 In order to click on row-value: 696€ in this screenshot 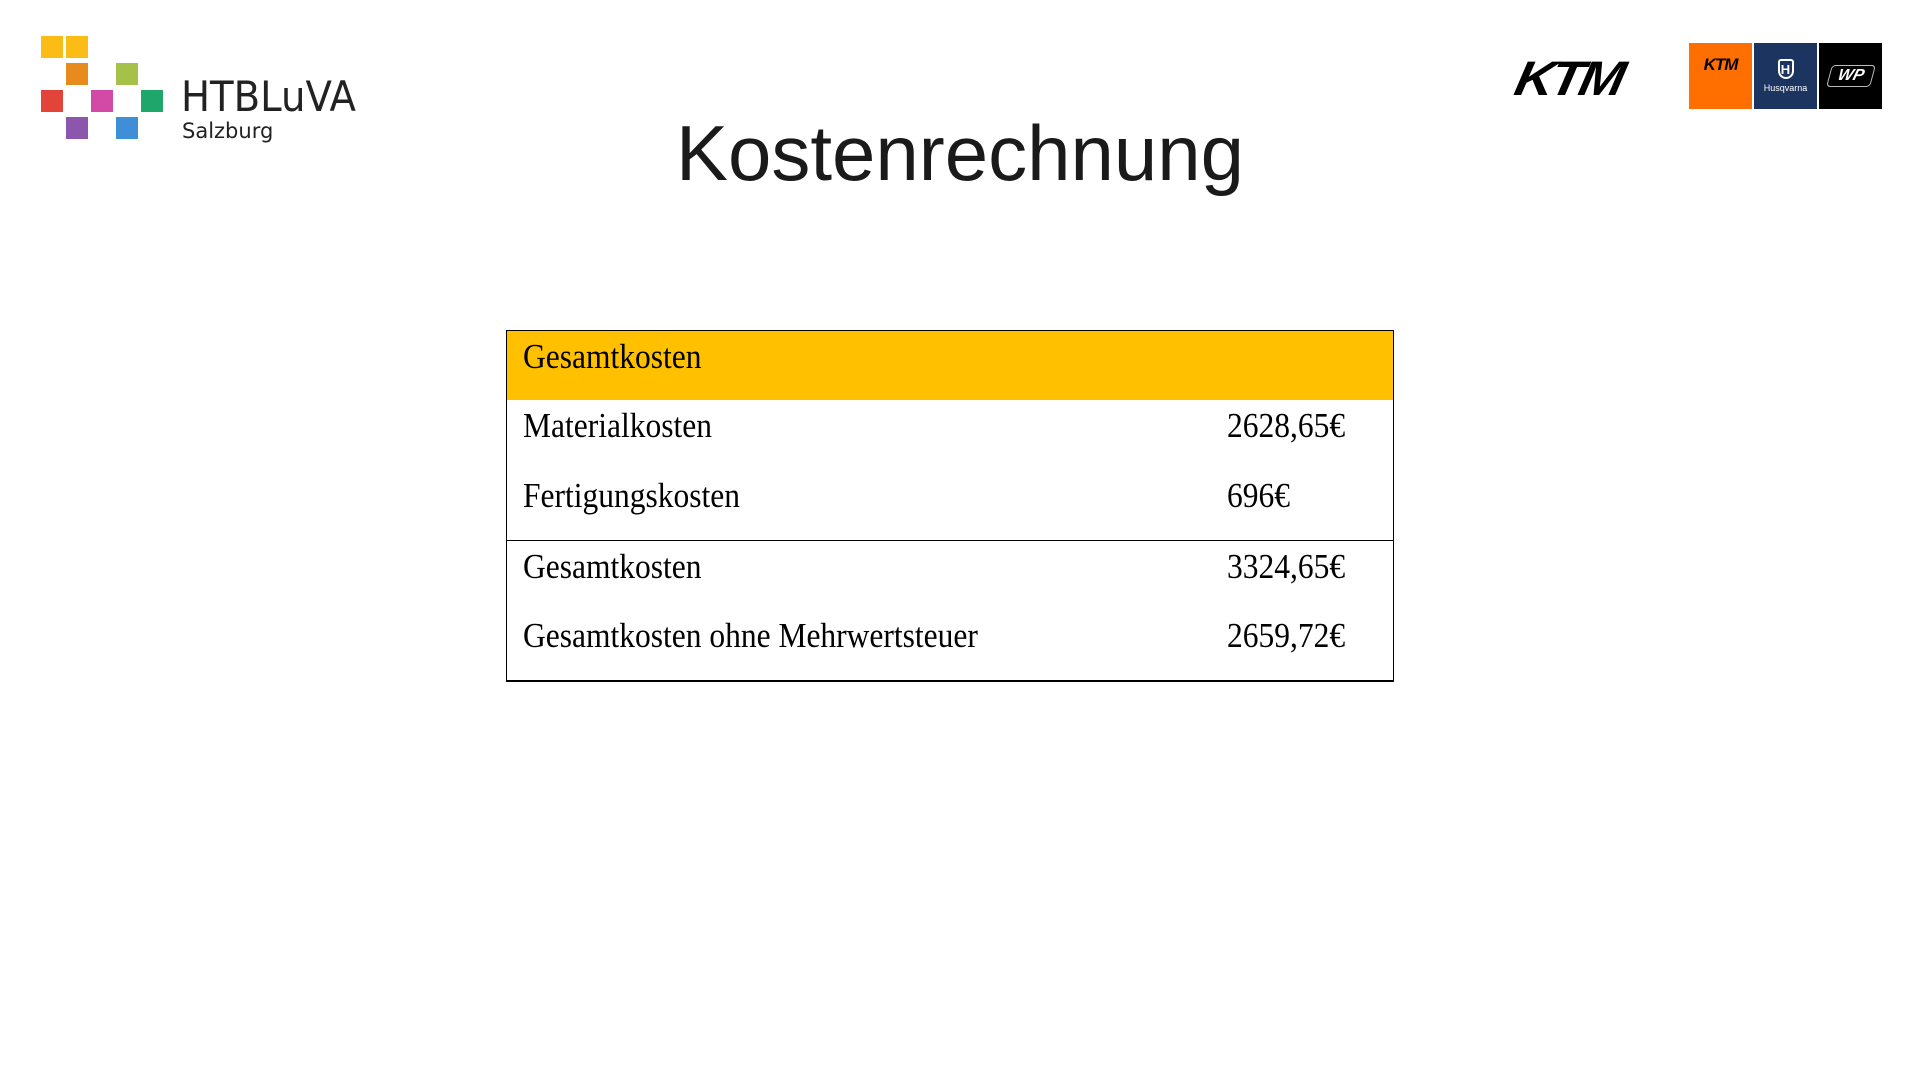, I will do `click(1258, 495)`.